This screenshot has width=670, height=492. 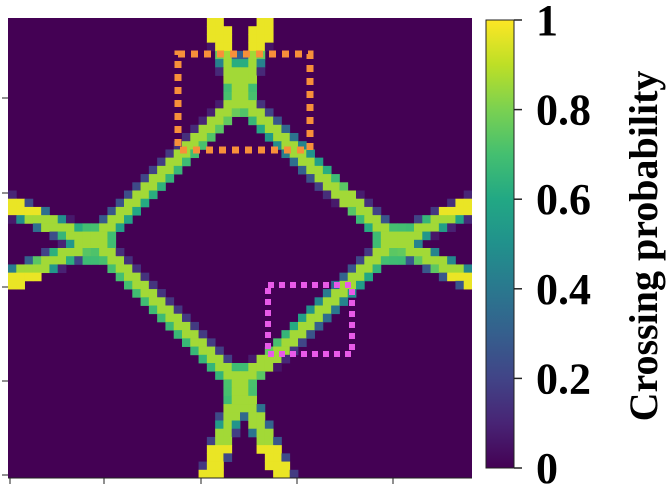 I want to click on colorbar-tick-label: 0.8, so click(x=563, y=110).